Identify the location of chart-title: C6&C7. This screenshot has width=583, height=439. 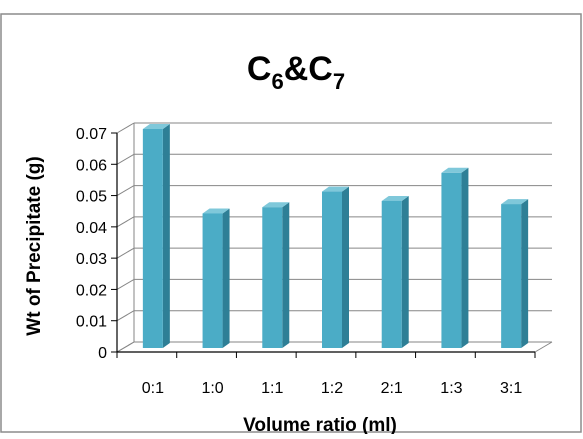
(296, 72).